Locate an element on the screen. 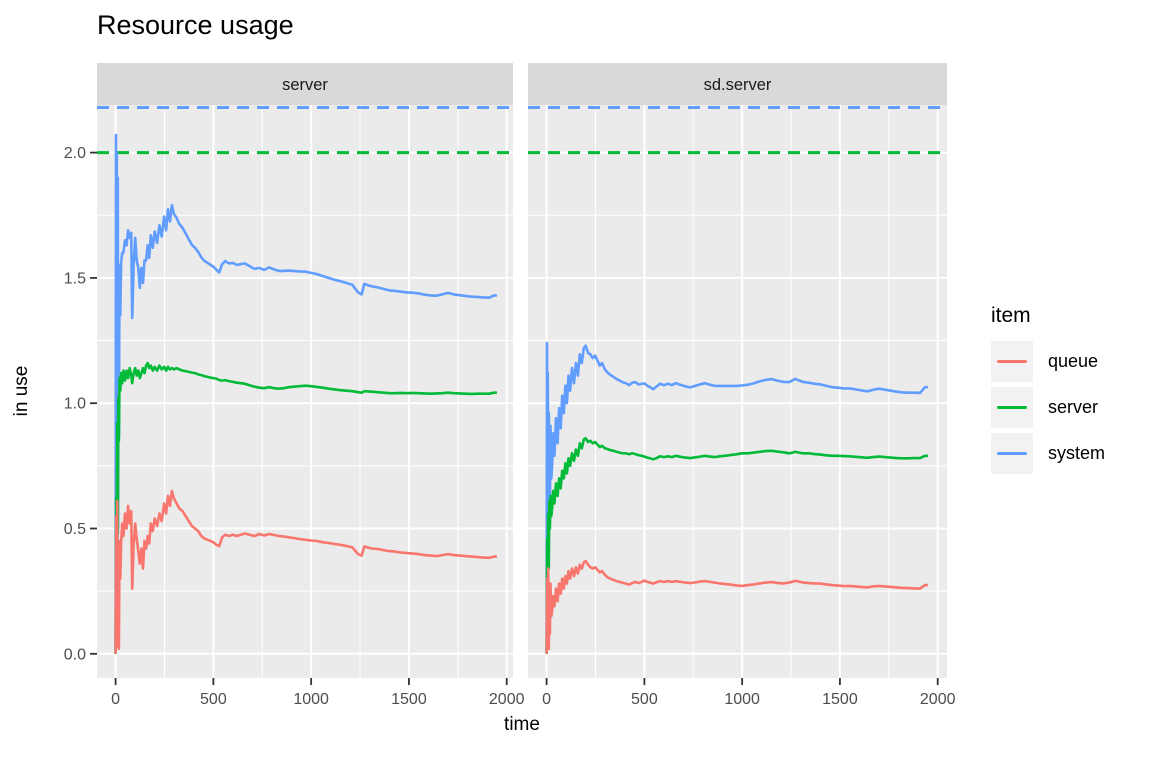 This screenshot has width=1152, height=768. legend-item-system: system is located at coordinates (1048, 453).